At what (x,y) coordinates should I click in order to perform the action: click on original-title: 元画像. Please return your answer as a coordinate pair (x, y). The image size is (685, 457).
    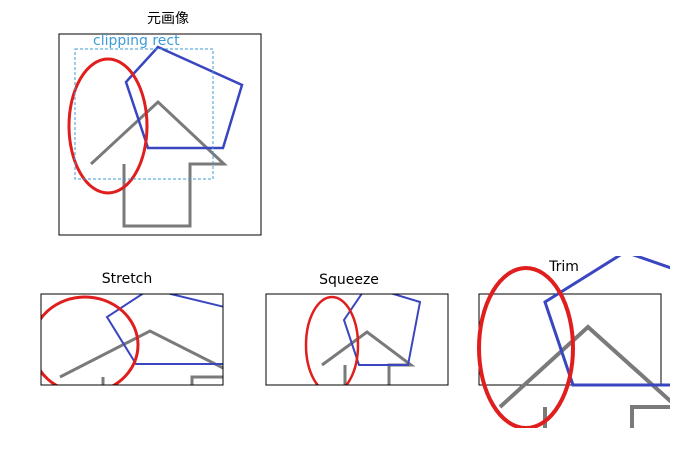
    Looking at the image, I should click on (168, 19).